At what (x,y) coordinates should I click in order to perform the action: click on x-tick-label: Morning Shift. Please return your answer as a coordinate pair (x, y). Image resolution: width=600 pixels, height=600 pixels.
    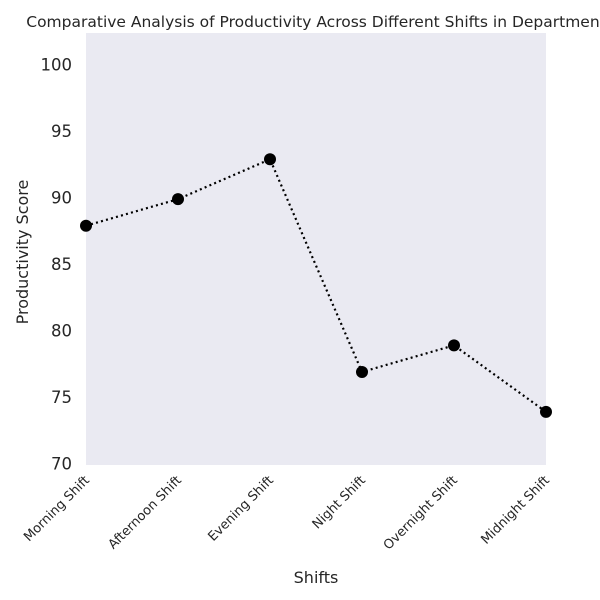
    Looking at the image, I should click on (57, 509).